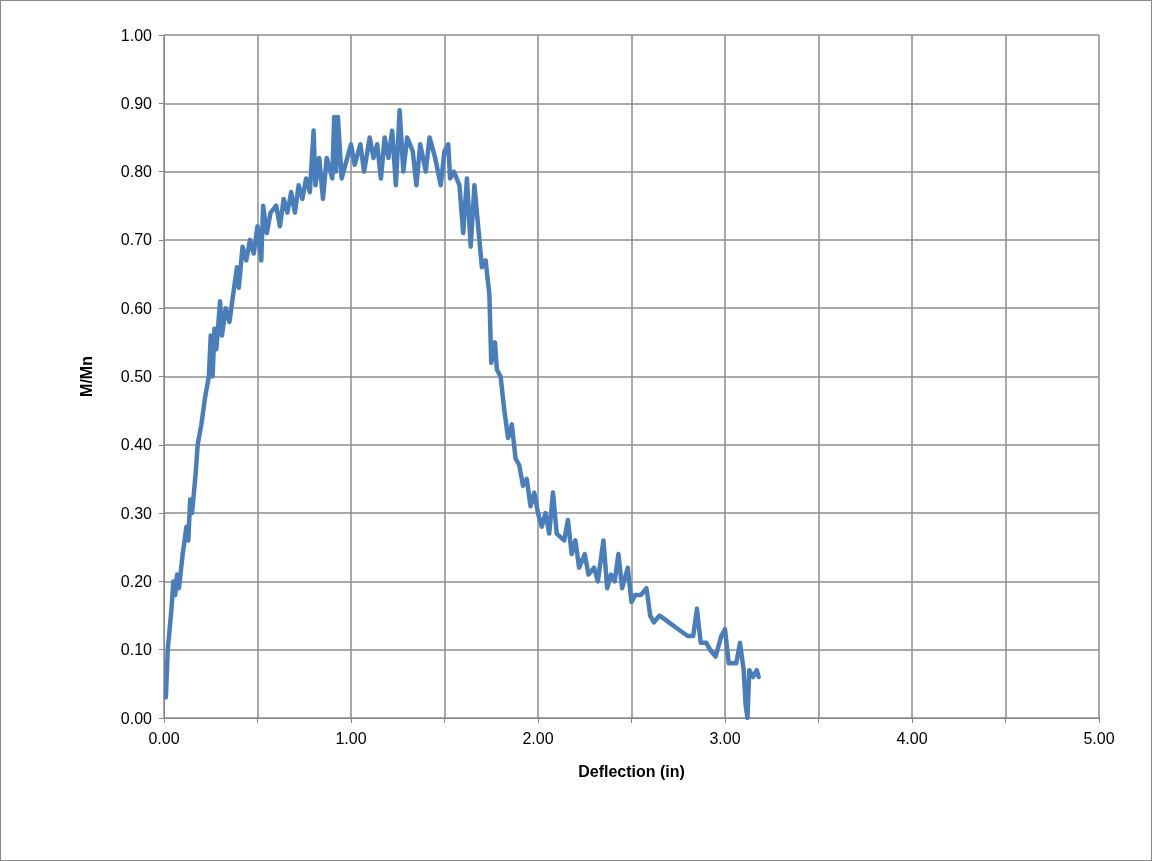  Describe the element at coordinates (136, 513) in the screenshot. I see `y-tick-label: 0.30` at that location.